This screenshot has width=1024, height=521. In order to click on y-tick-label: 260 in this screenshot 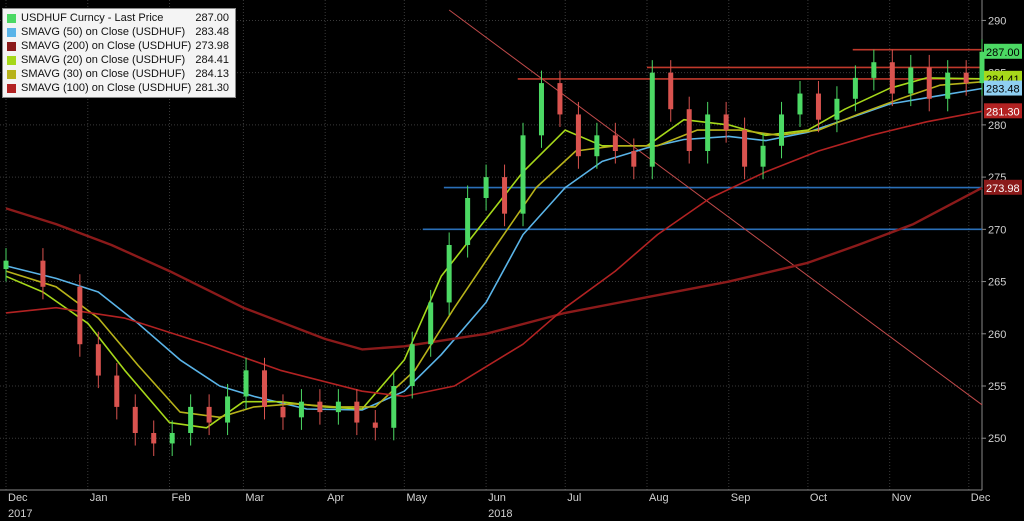, I will do `click(997, 335)`.